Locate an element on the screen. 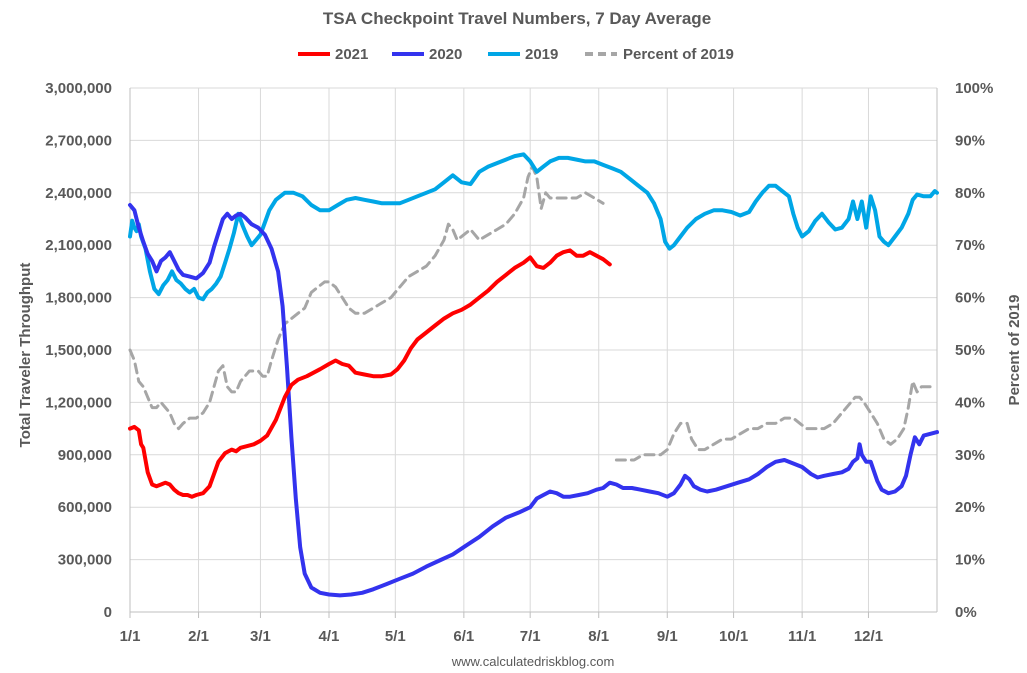 Image resolution: width=1027 pixels, height=673 pixels. series-line-percent-of-2019-sep-dec is located at coordinates (775, 420).